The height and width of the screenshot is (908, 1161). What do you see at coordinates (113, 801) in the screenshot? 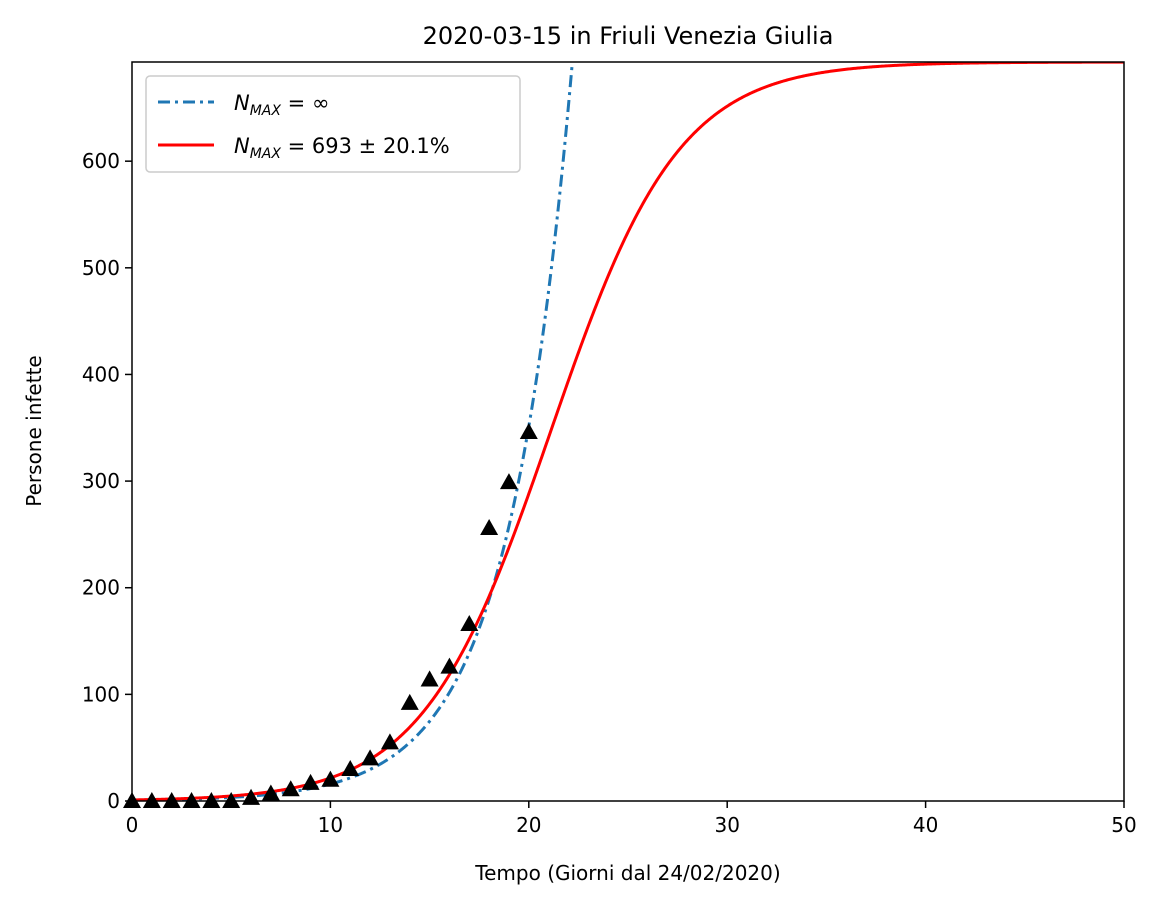
I see `y-tick-label: 0` at bounding box center [113, 801].